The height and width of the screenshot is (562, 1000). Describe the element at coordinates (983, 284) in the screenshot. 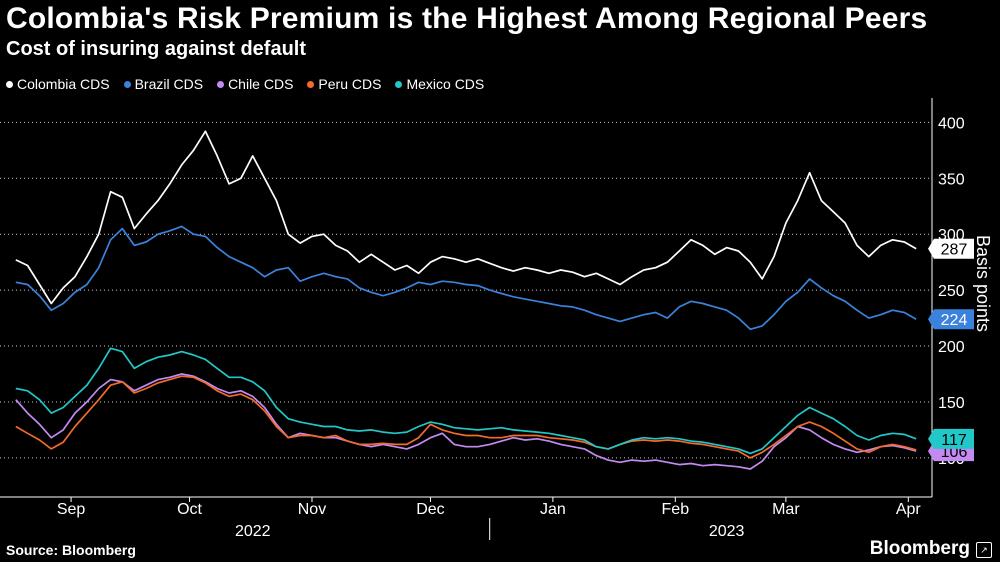

I see `y-axis-label: Basis points` at that location.